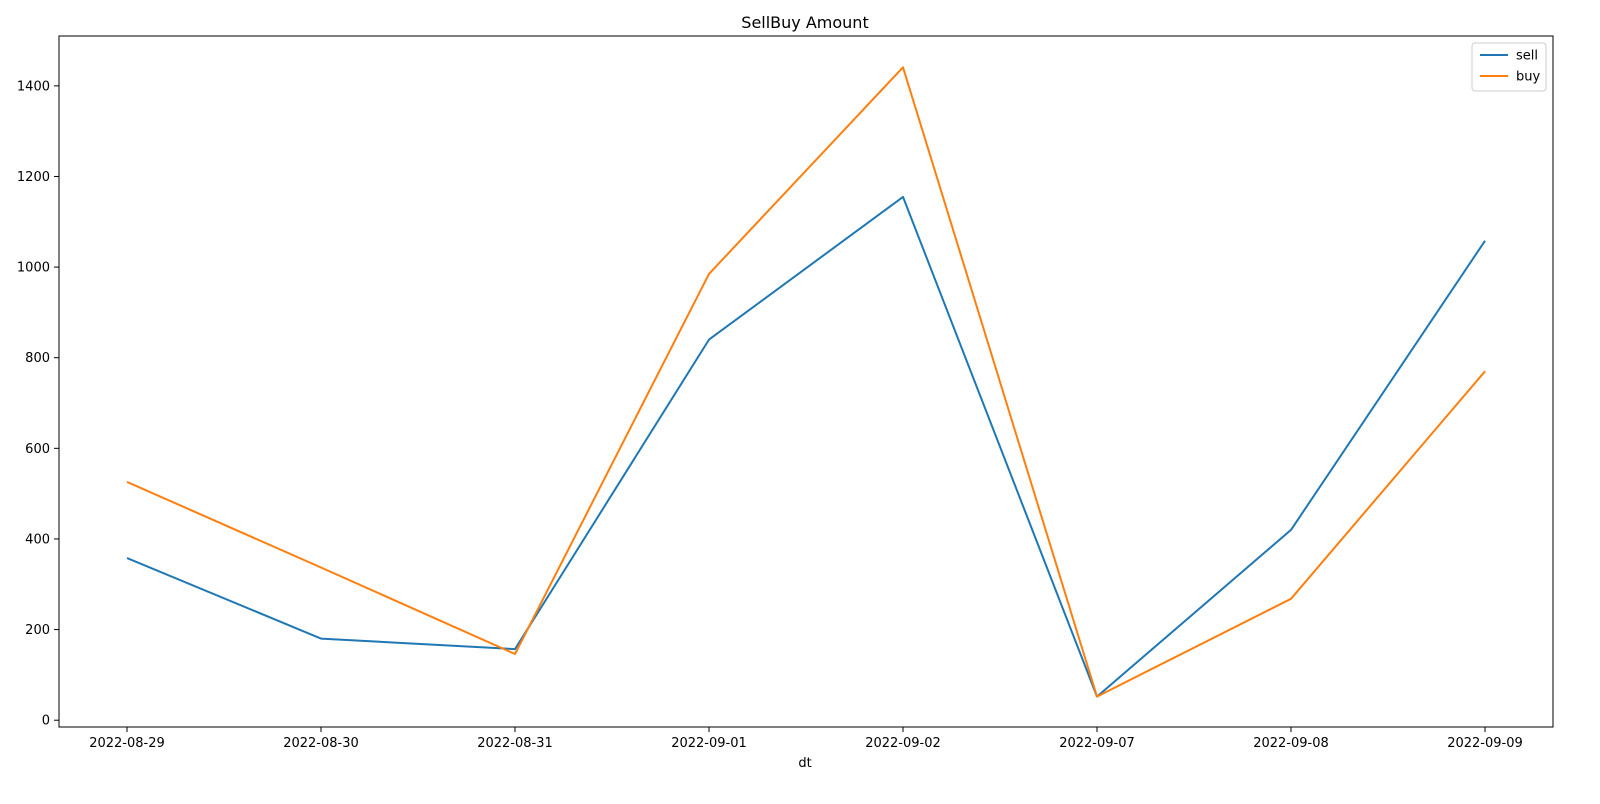  What do you see at coordinates (33, 86) in the screenshot?
I see `y-tick-label: 1400` at bounding box center [33, 86].